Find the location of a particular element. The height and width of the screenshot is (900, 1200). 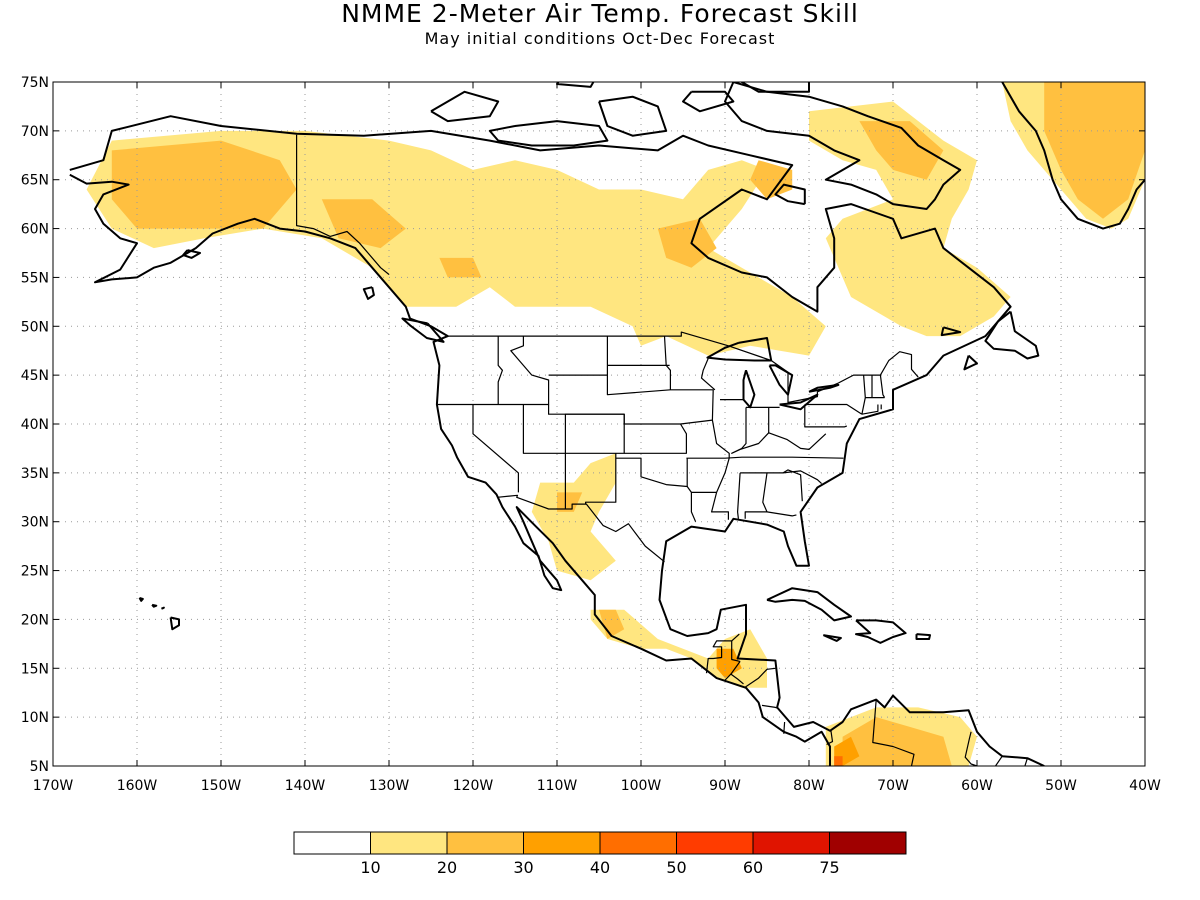

lat-tick-label: 45N is located at coordinates (35, 376).